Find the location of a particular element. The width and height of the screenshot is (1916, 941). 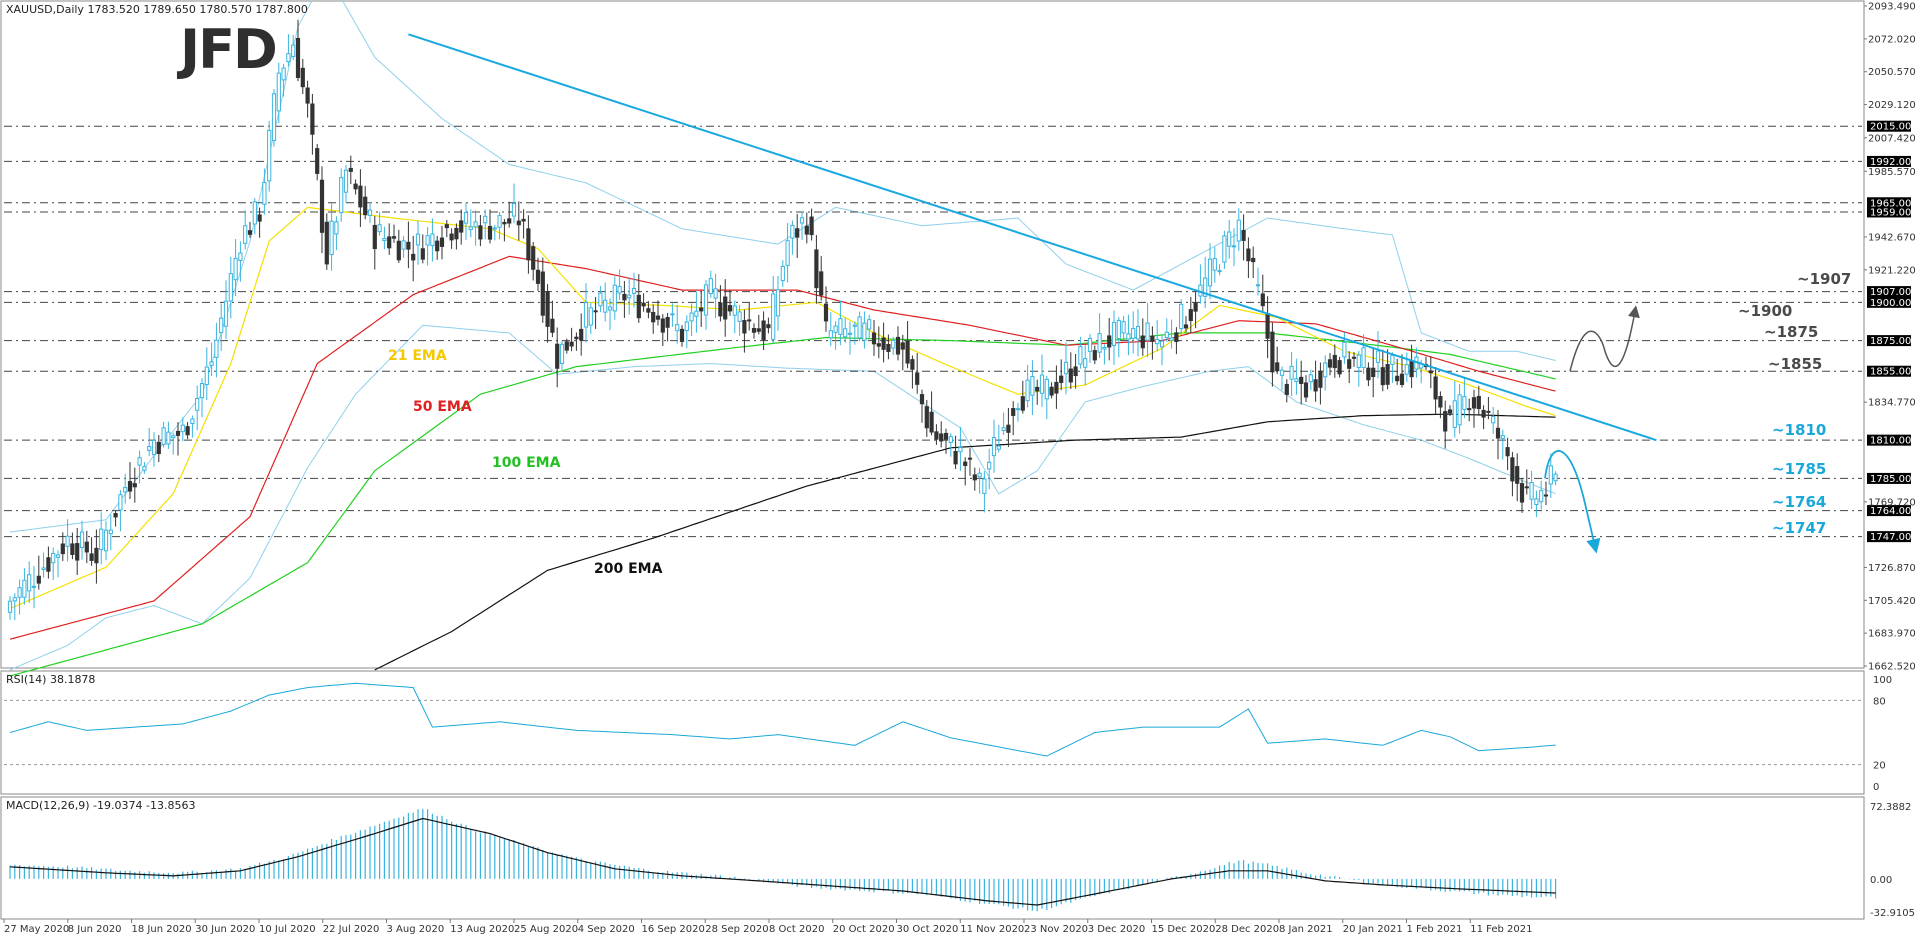

y-tick-label: 2050.570 is located at coordinates (1892, 72).